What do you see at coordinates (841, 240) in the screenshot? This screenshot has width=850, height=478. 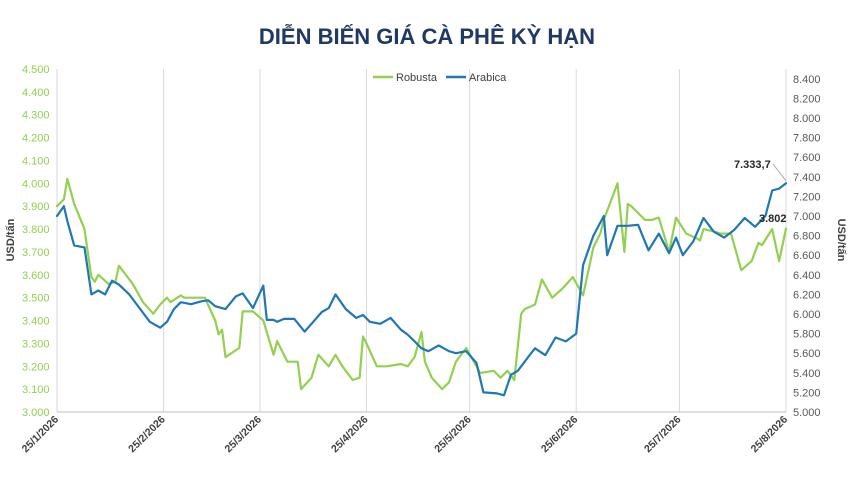 I see `y-axis-right-label: USD/tấn` at bounding box center [841, 240].